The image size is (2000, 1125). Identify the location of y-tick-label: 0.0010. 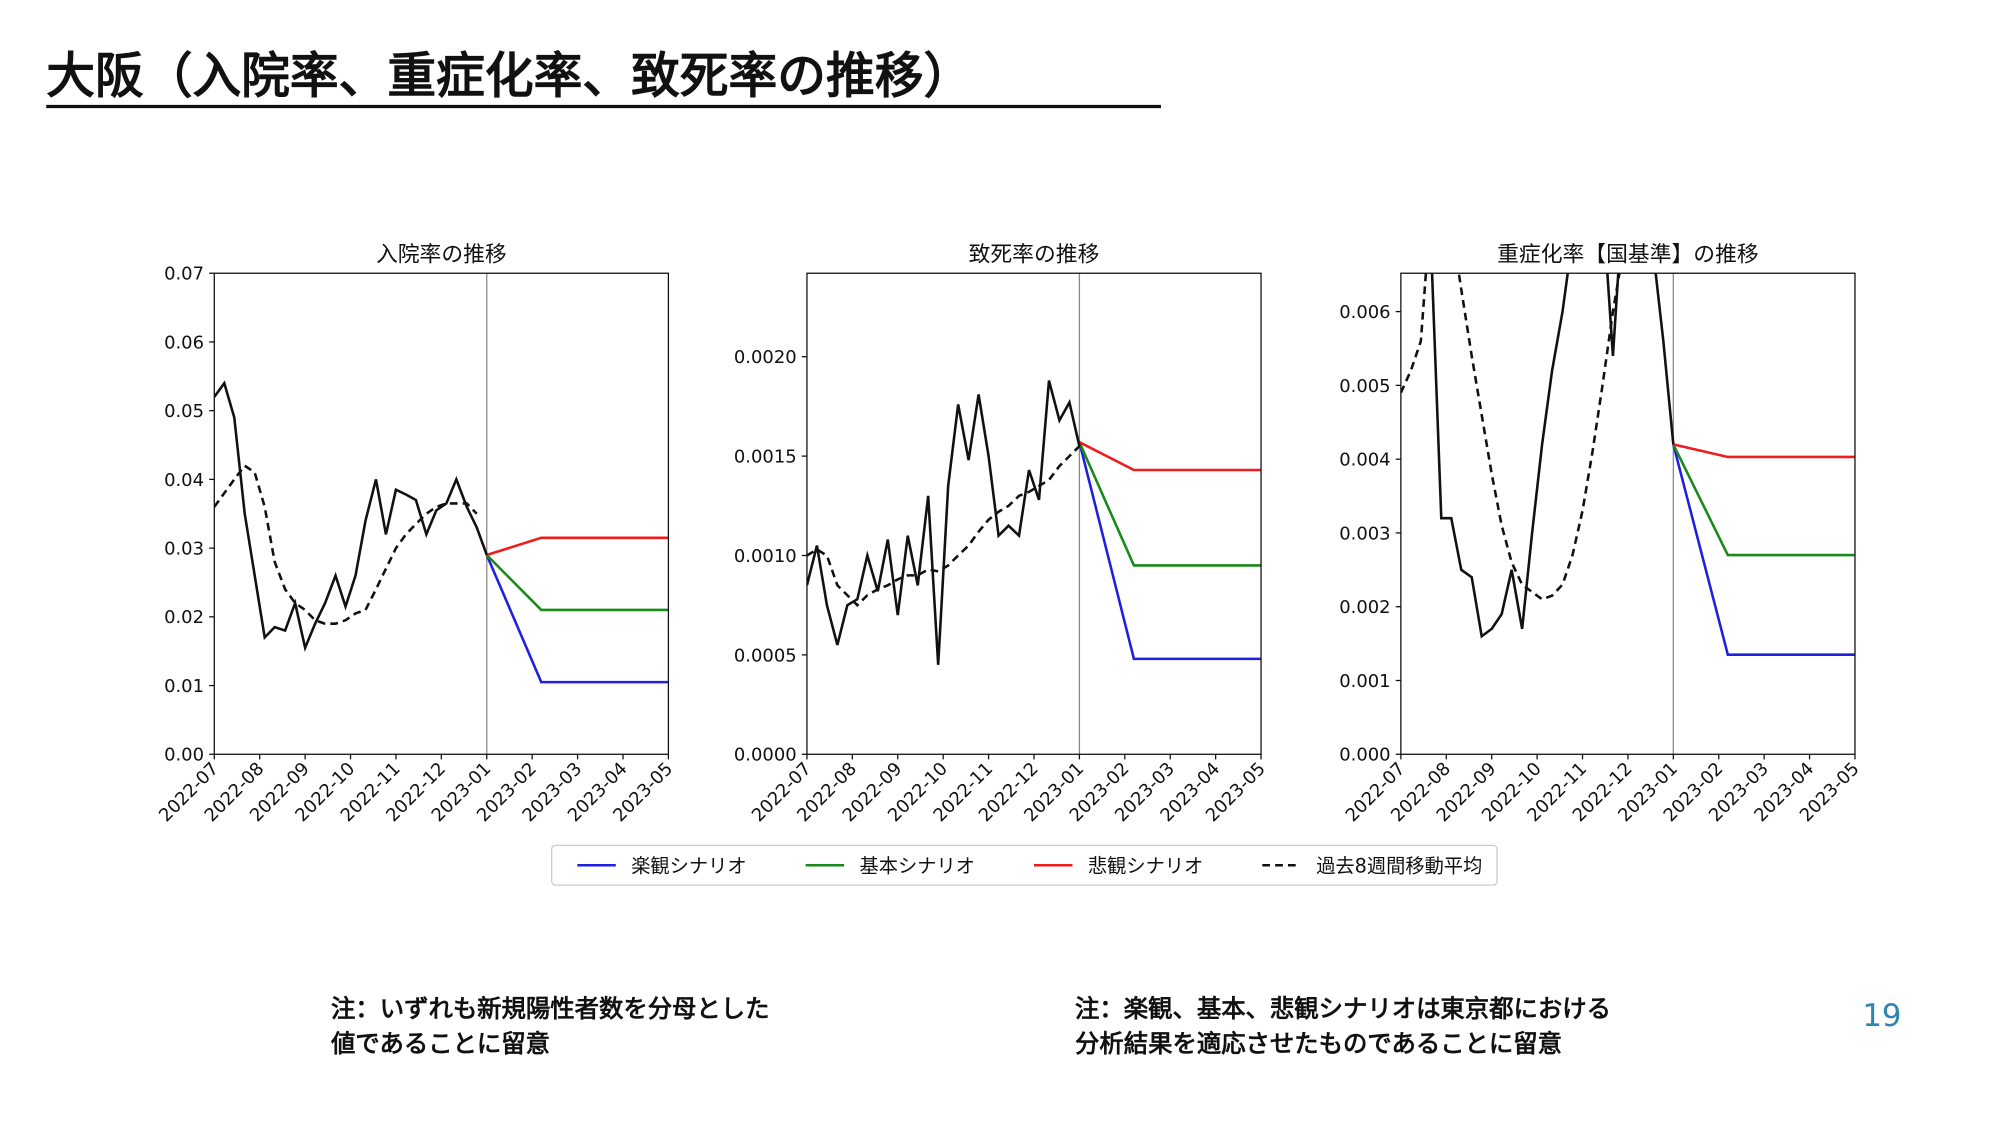
(765, 556).